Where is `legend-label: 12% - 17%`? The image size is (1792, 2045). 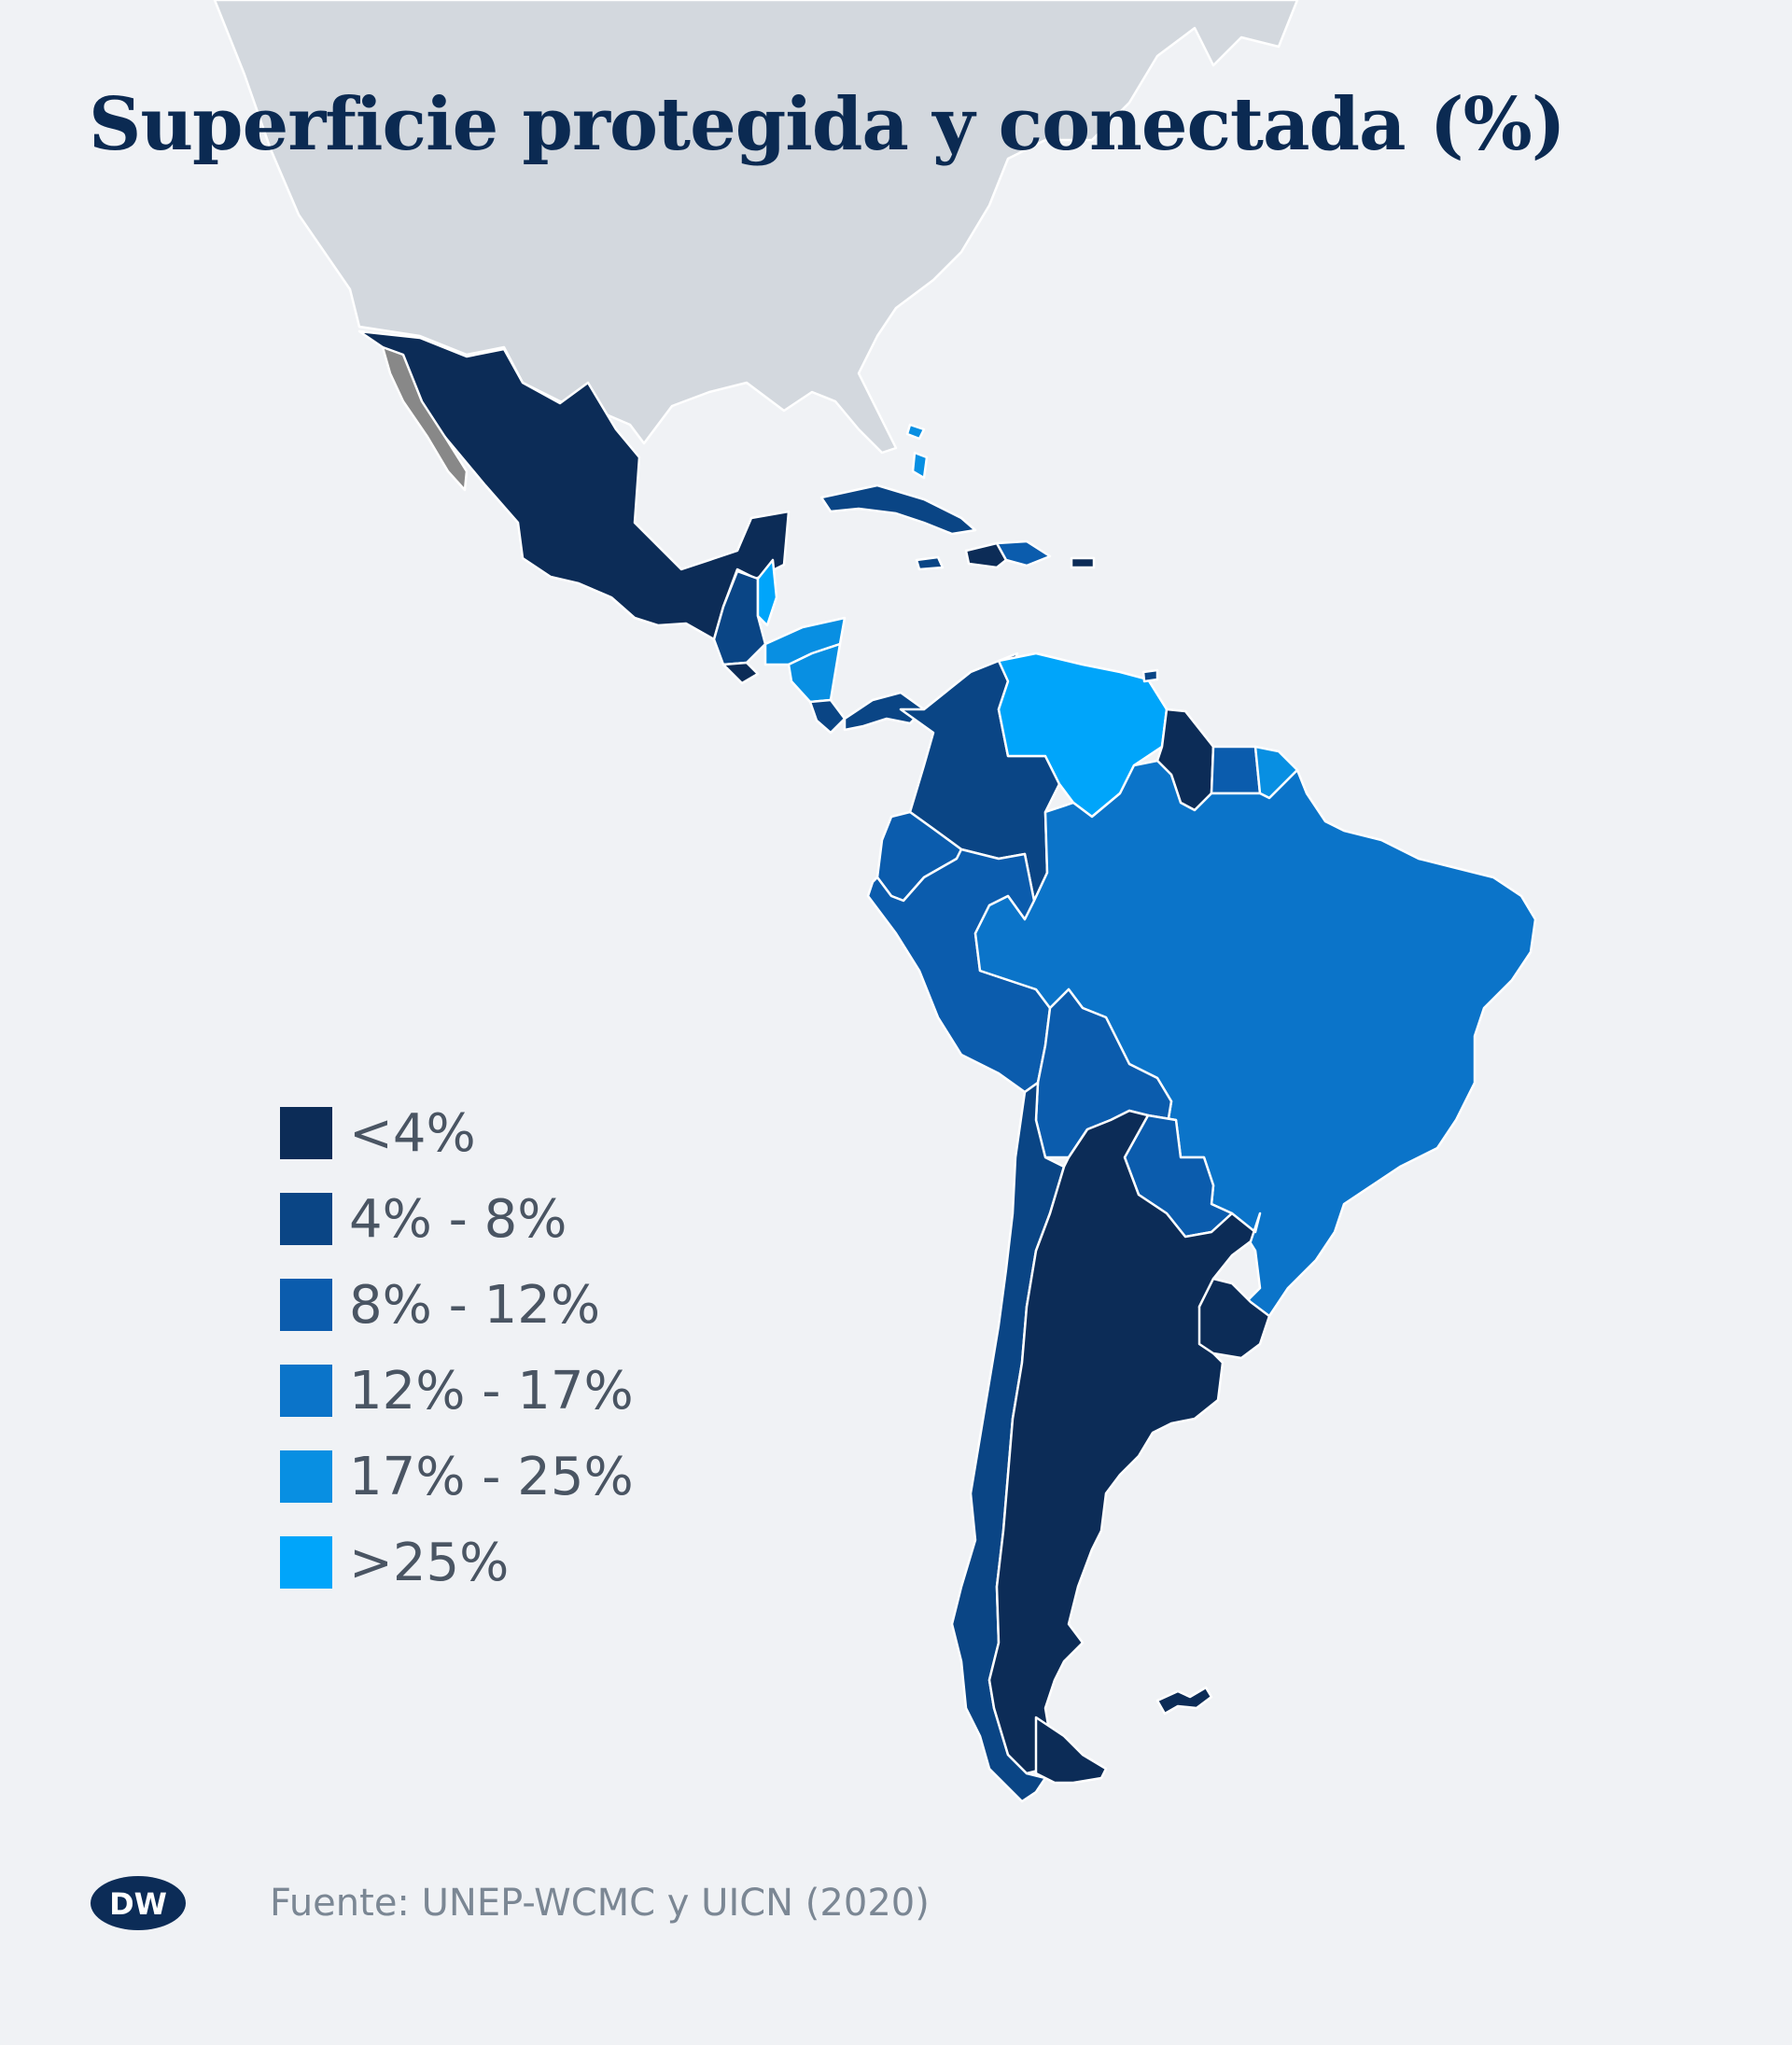
legend-label: 12% - 17% is located at coordinates (492, 1391).